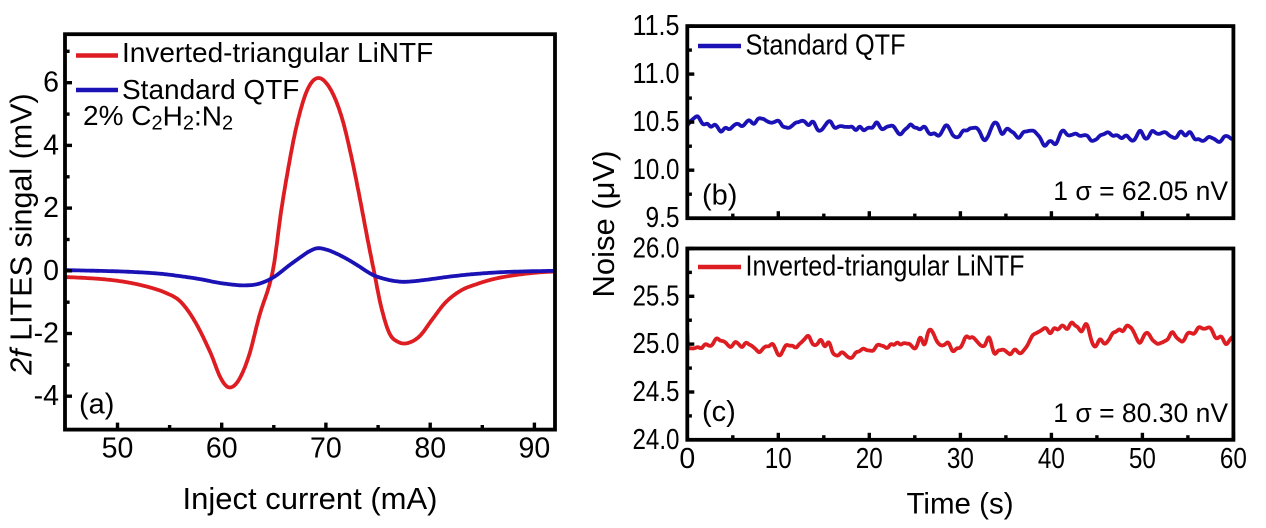 Image resolution: width=1266 pixels, height=528 pixels. What do you see at coordinates (959, 504) in the screenshot?
I see `svg-text: Time (s)` at bounding box center [959, 504].